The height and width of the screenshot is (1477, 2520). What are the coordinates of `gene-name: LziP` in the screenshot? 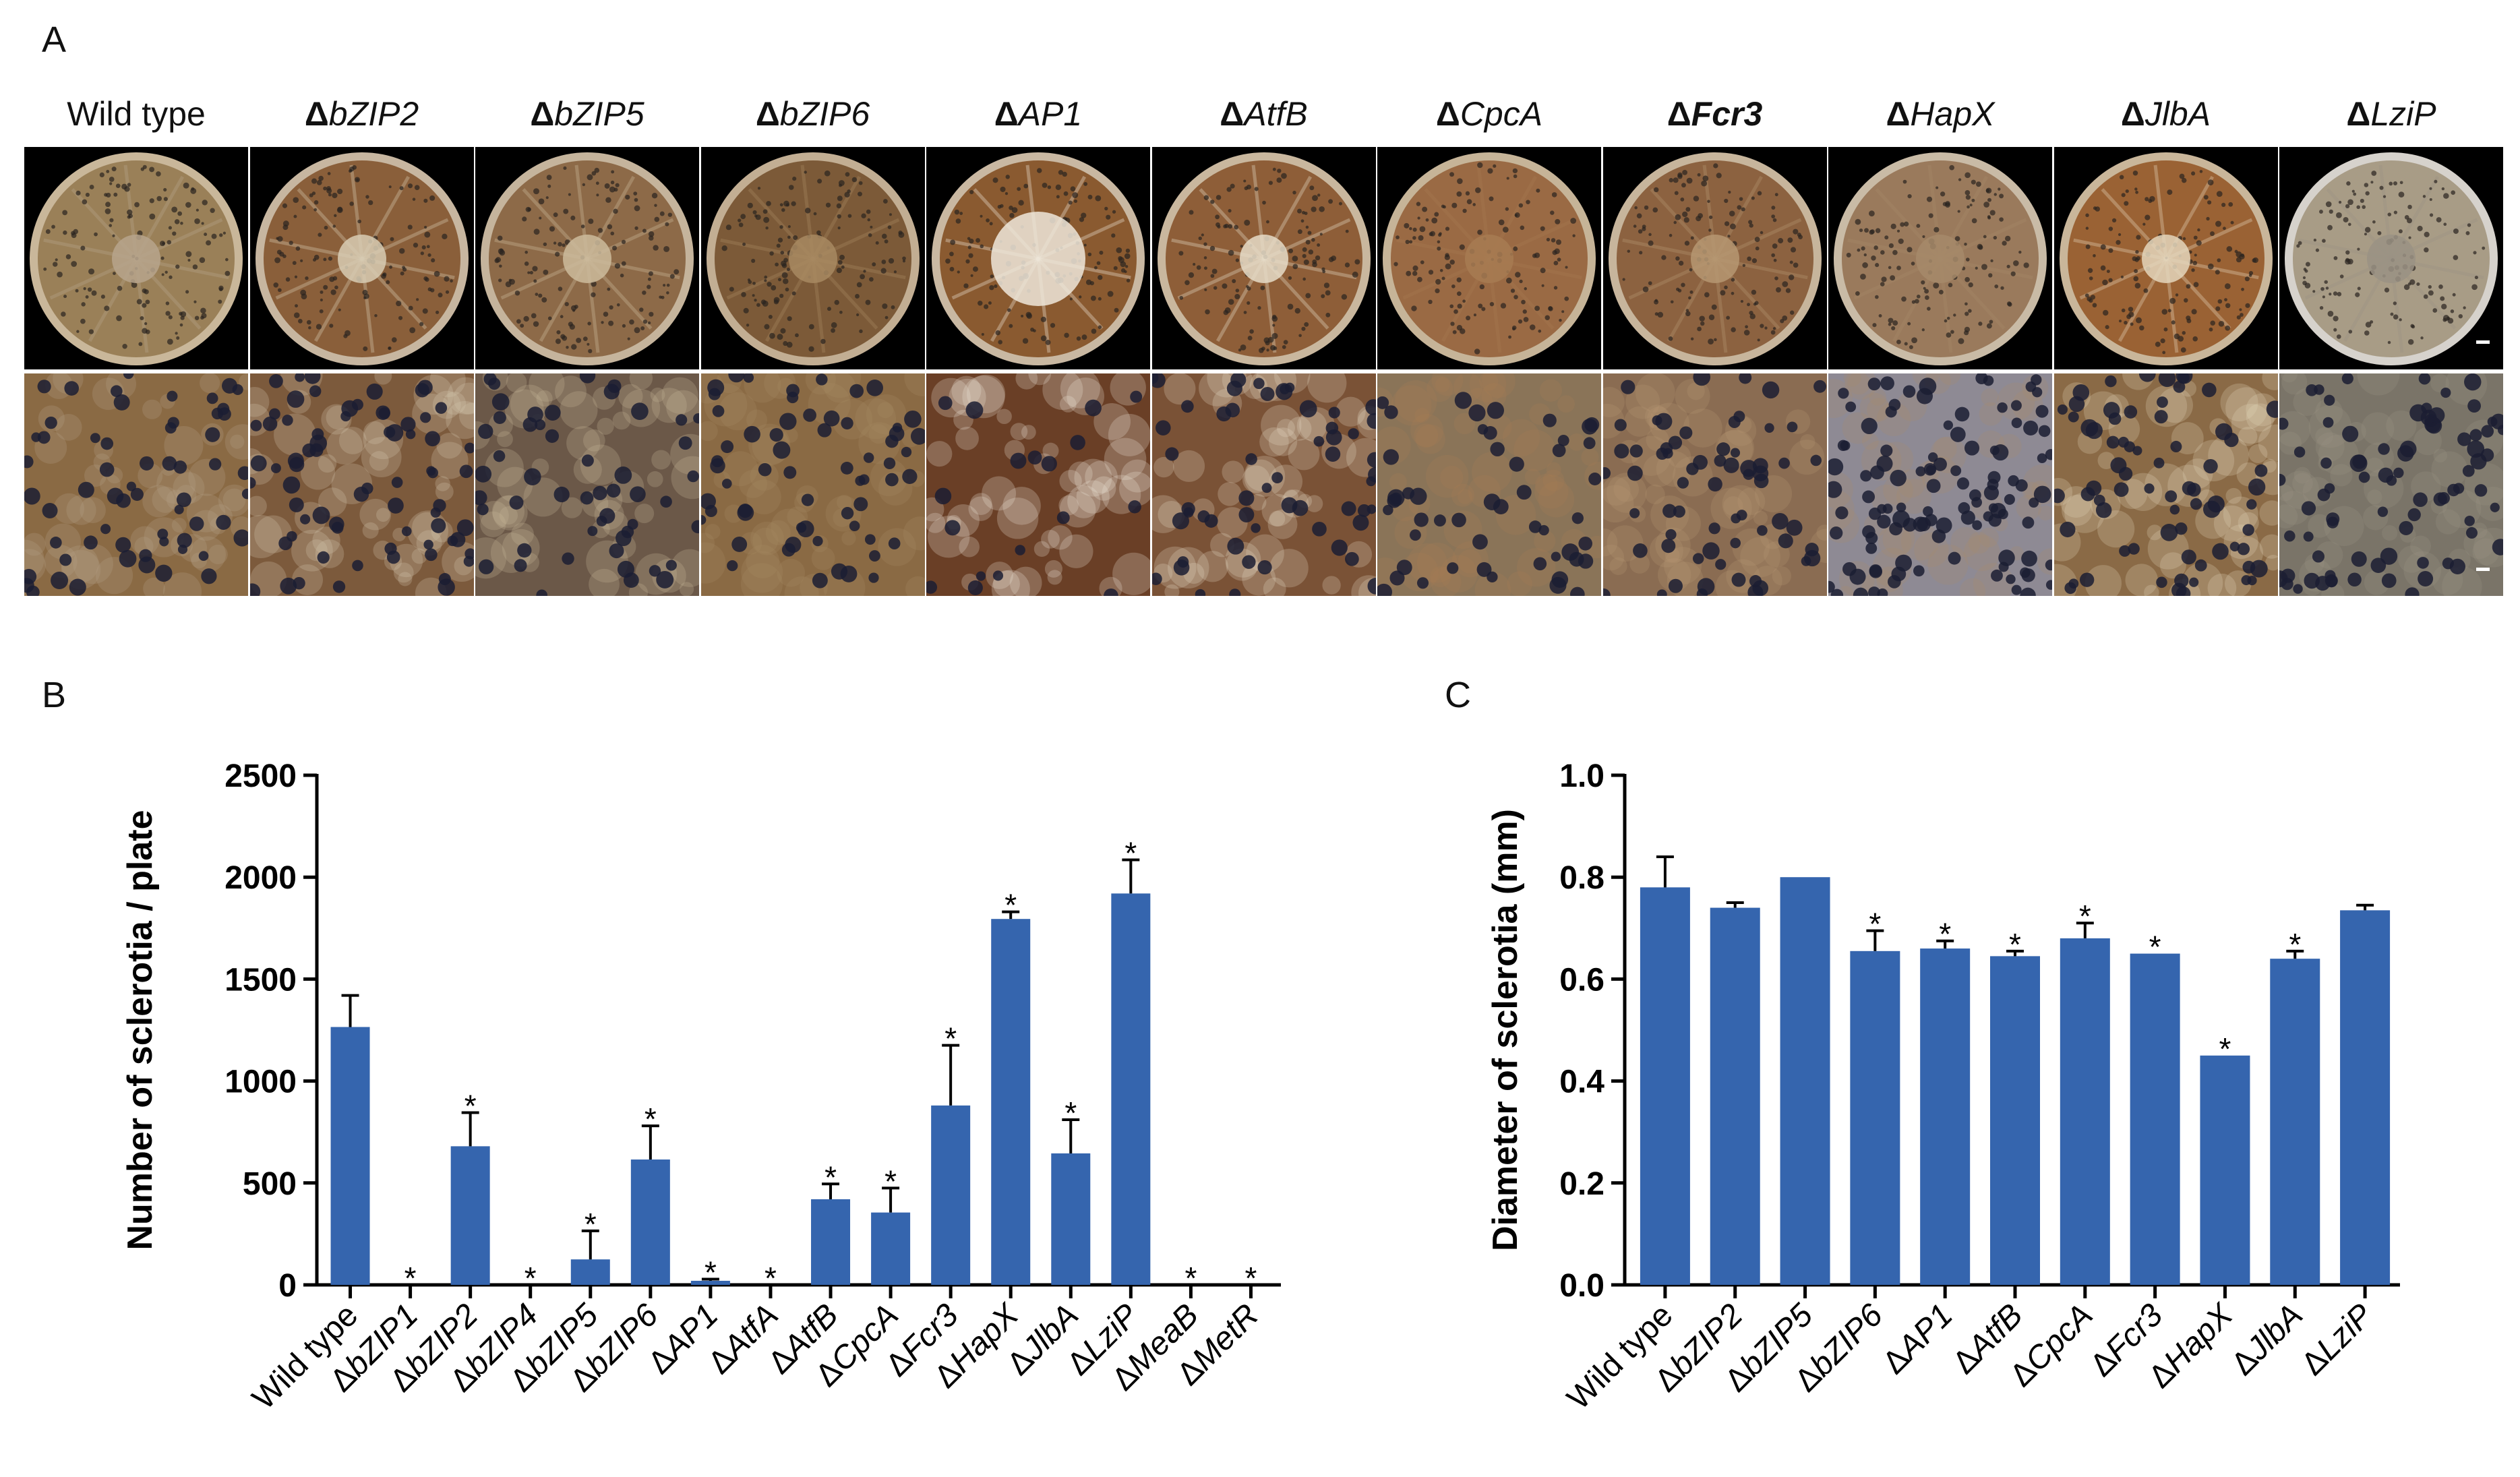 It's located at (2403, 114).